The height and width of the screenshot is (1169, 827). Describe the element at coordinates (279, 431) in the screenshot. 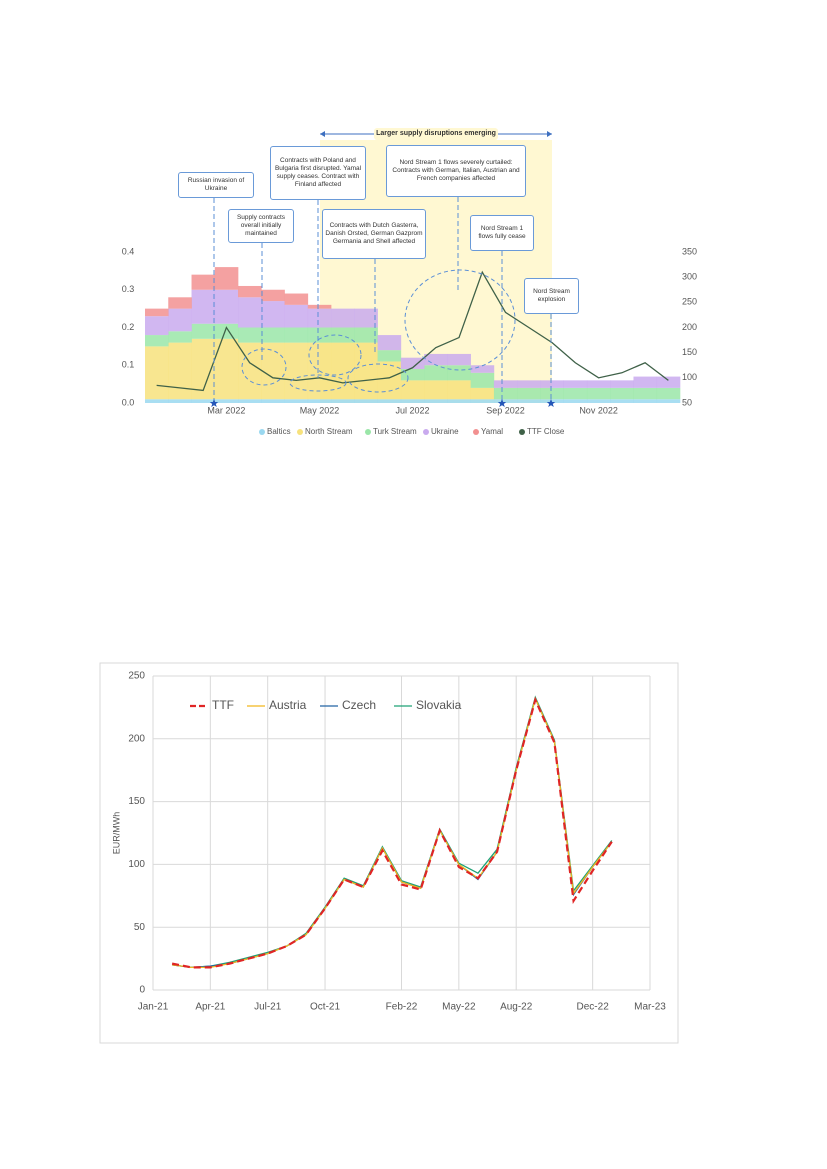

I see `legend-label: Baltics` at that location.